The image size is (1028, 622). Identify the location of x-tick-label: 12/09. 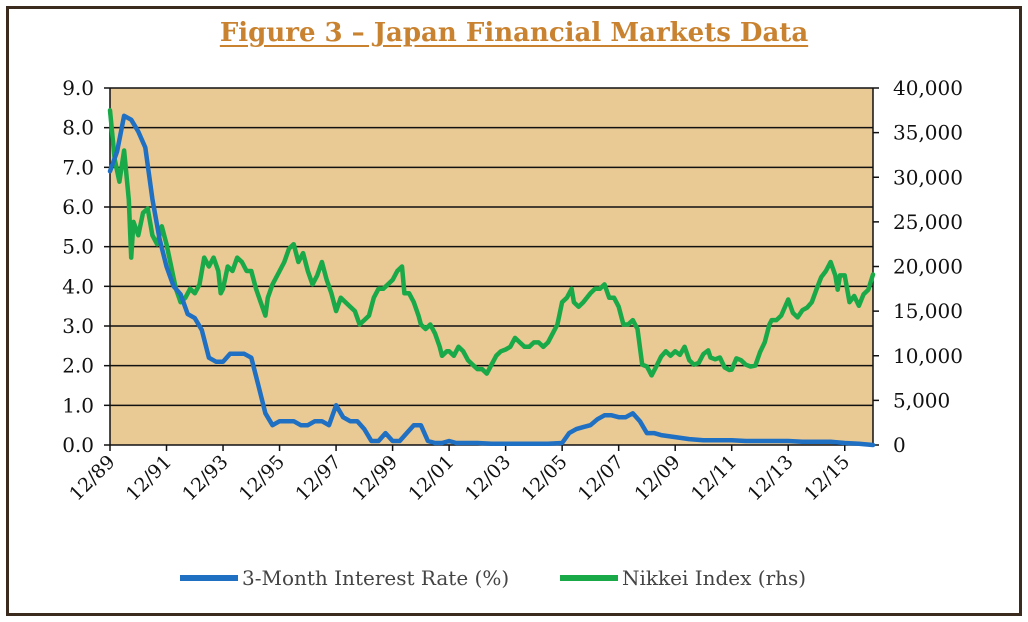
(657, 478).